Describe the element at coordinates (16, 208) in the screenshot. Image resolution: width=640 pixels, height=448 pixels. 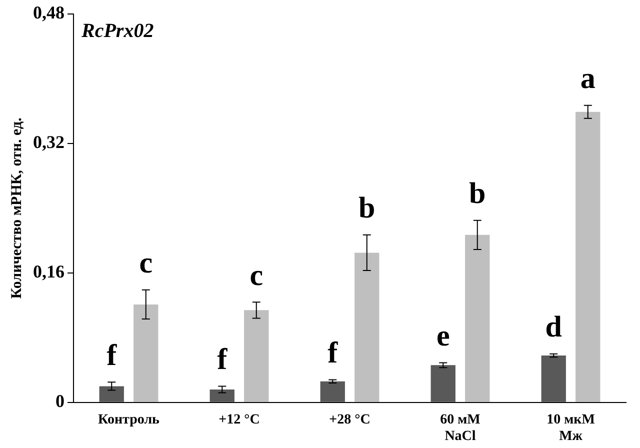
I see `y-axis-title: Количество мРНК, отн. ед.` at that location.